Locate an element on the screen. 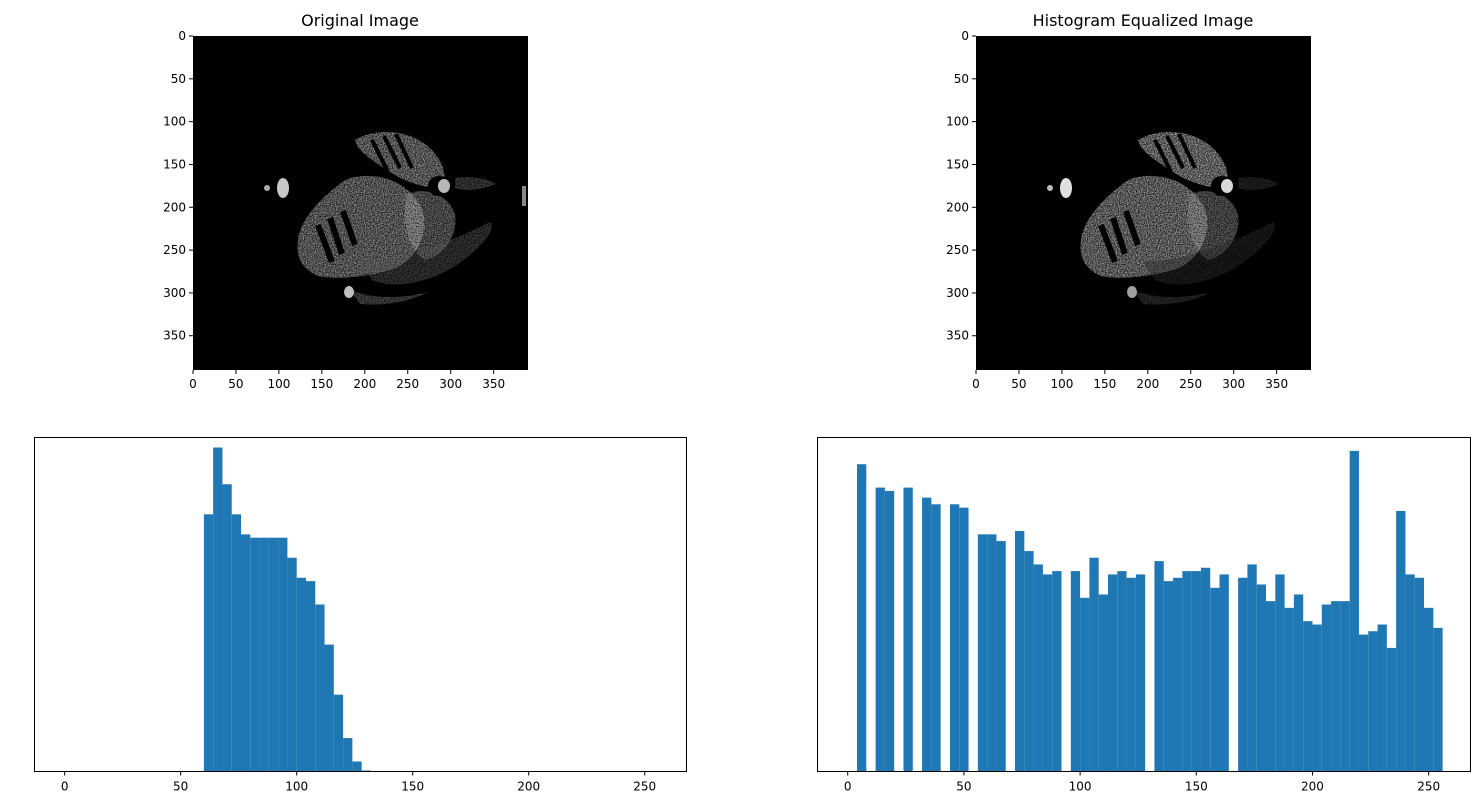 This screenshot has width=1483, height=801. original-image-content is located at coordinates (395, 218).